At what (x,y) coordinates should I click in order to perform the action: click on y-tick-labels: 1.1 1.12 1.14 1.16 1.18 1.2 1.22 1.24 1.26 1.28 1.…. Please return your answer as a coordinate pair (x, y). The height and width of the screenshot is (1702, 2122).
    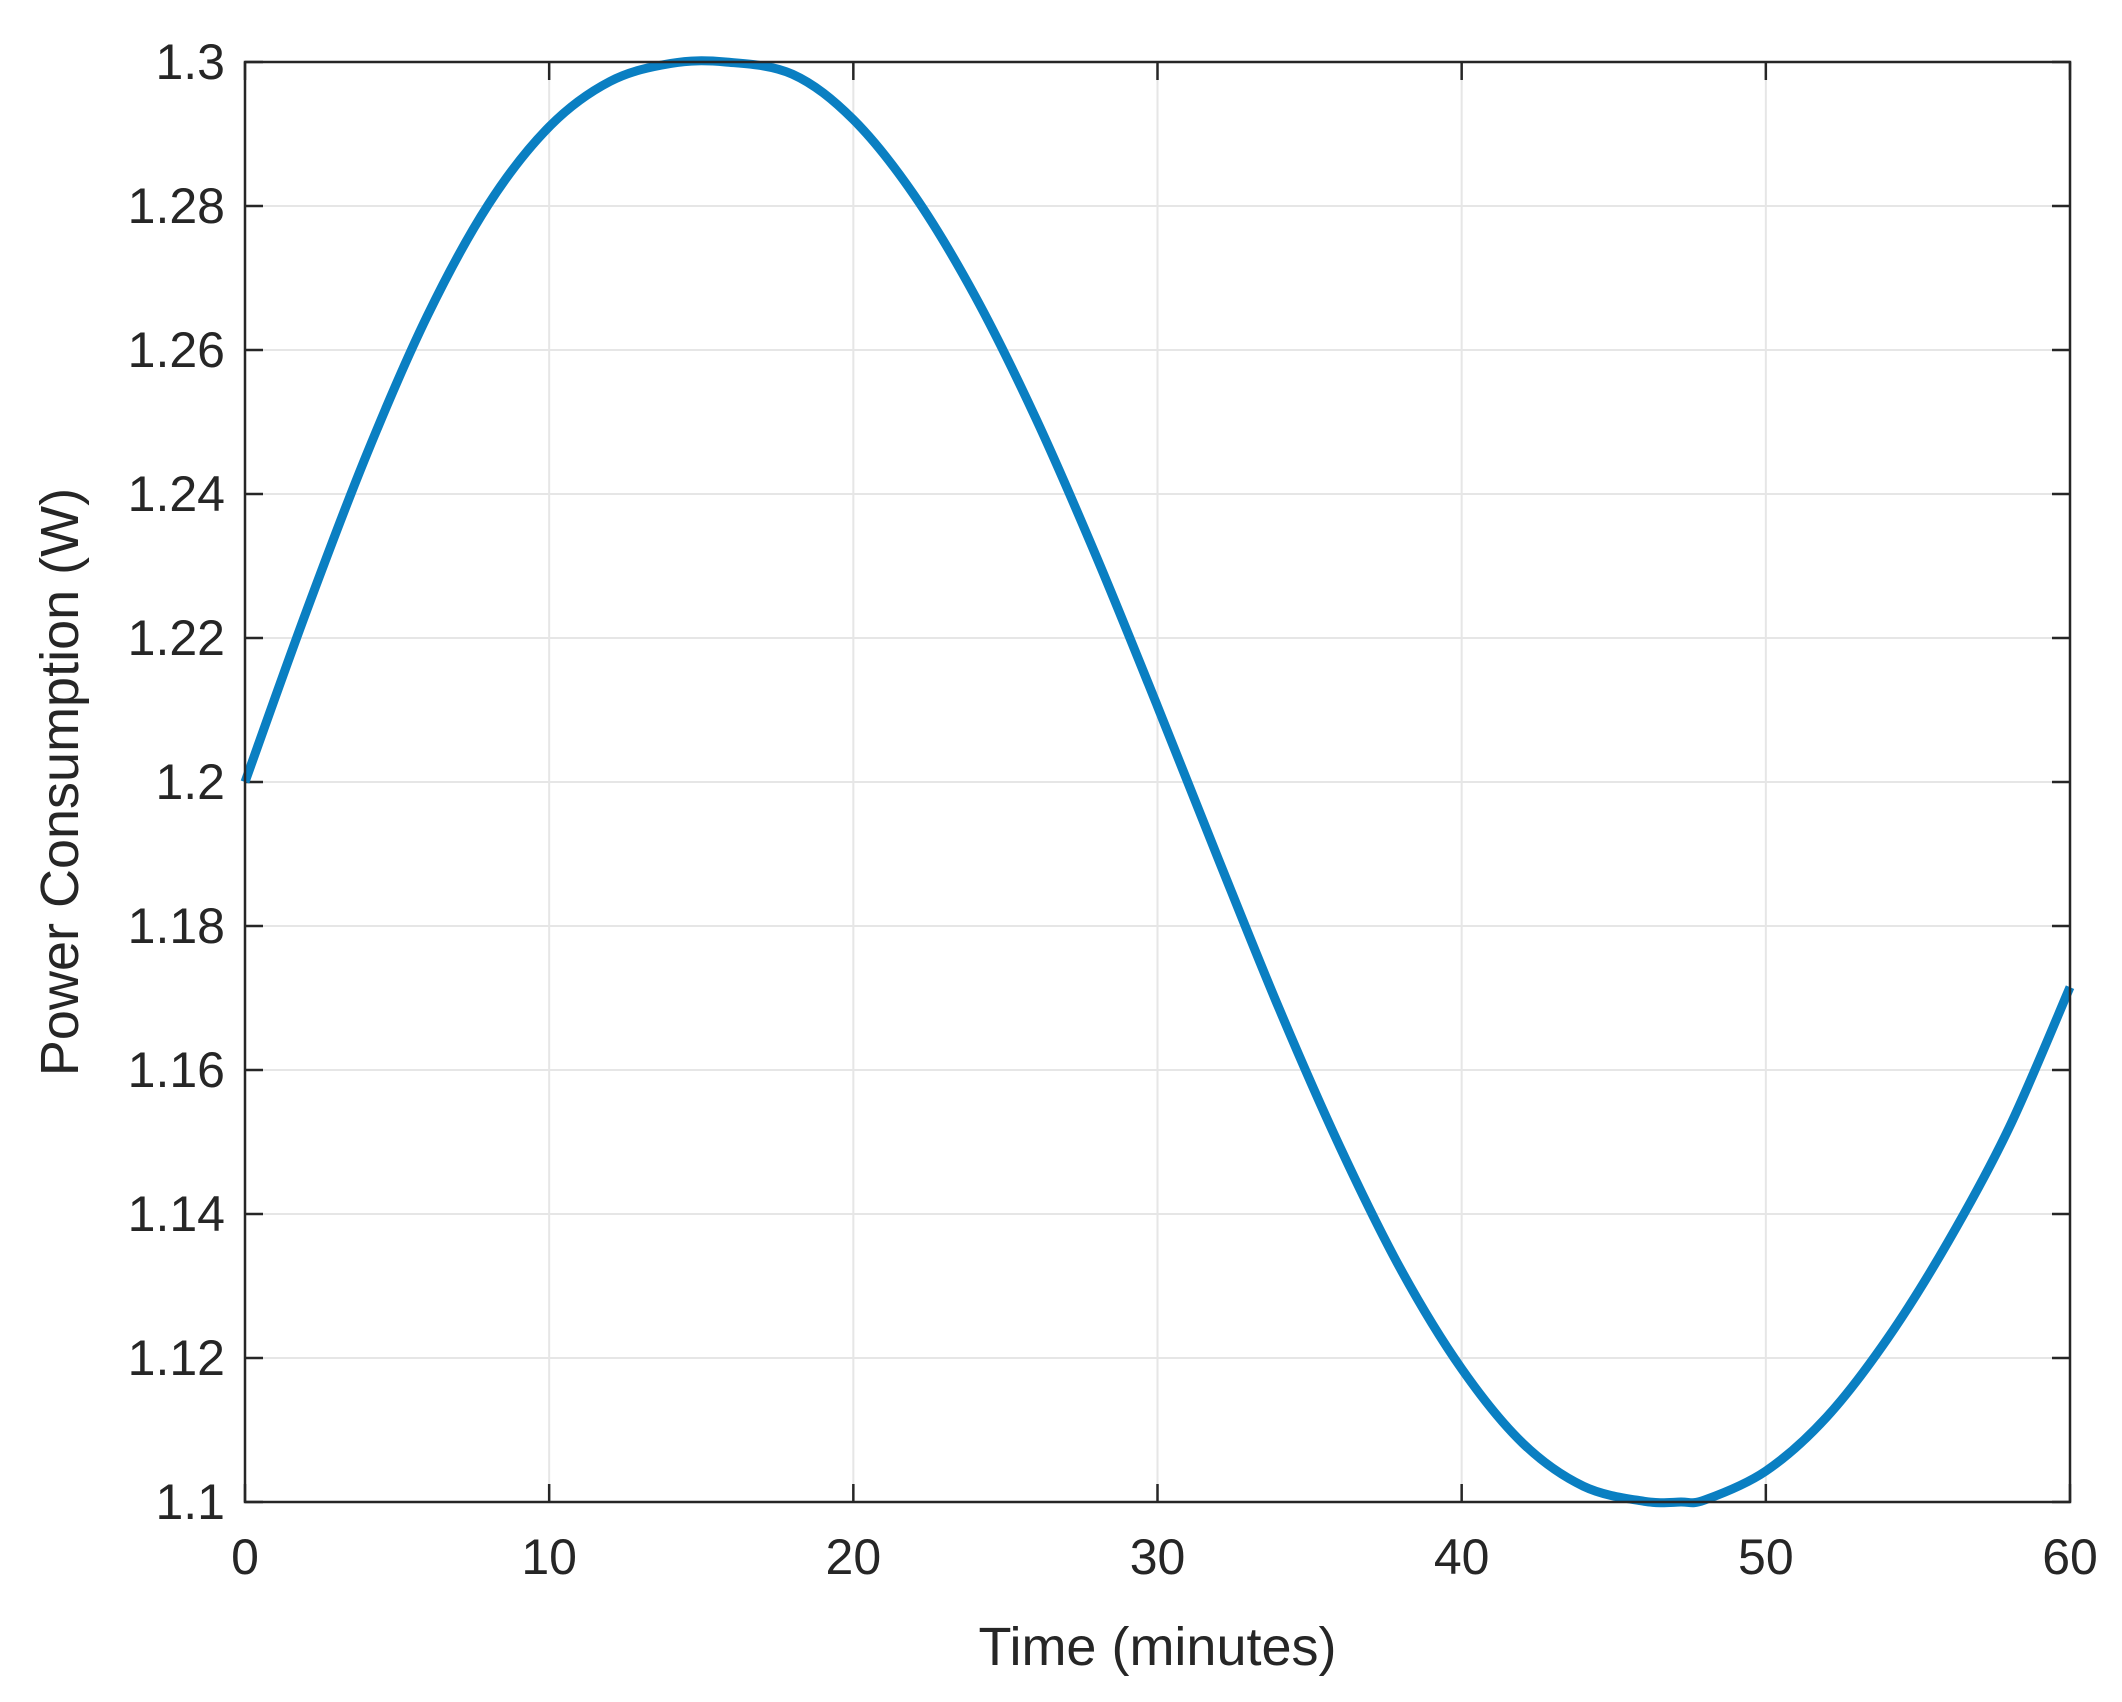
    Looking at the image, I should click on (176, 782).